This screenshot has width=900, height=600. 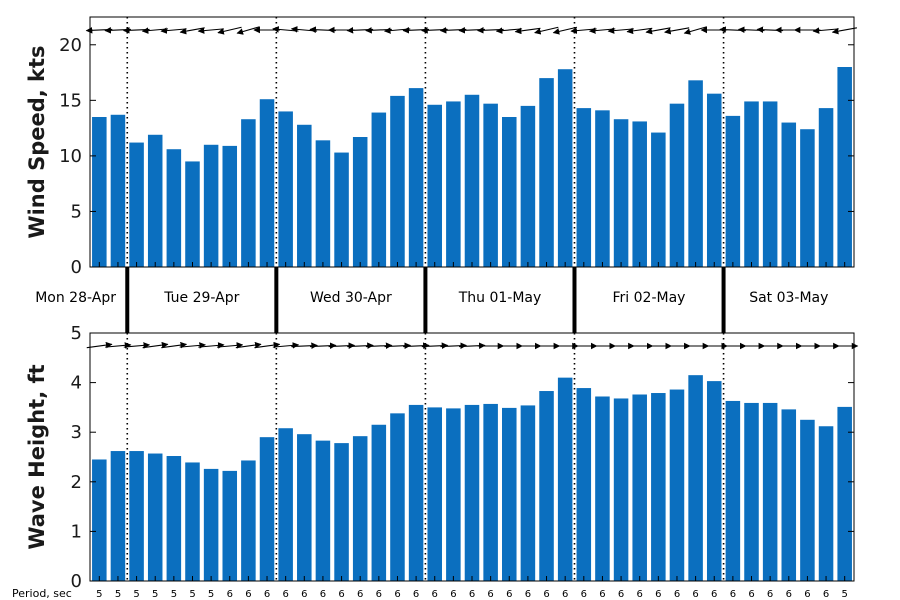 I want to click on y-tick-label: 5, so click(x=76, y=333).